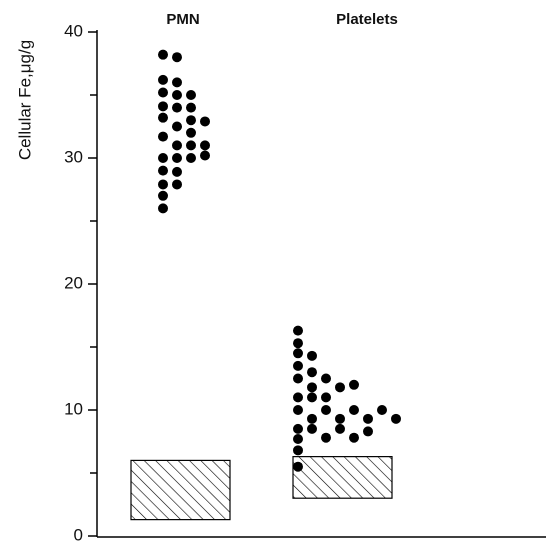 The image size is (551, 542). I want to click on y-tick-label: 0, so click(78, 533).